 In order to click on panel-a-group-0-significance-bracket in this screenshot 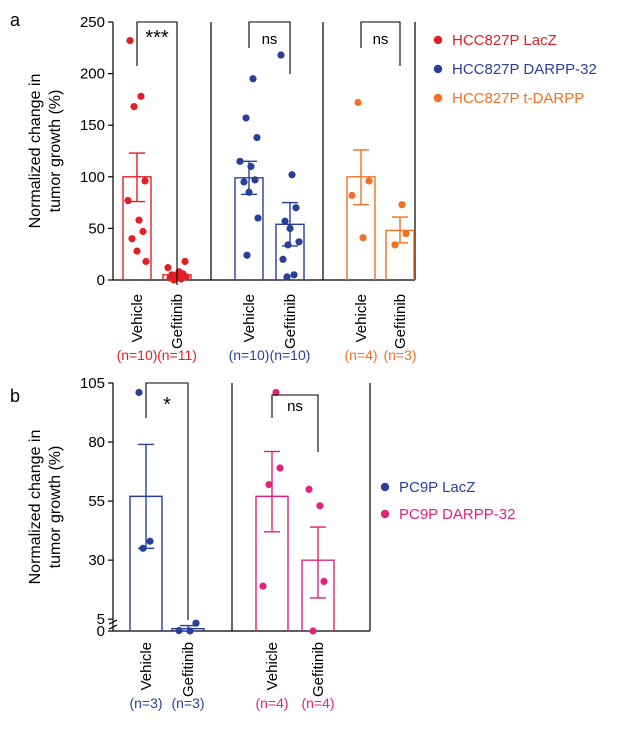, I will do `click(157, 153)`.